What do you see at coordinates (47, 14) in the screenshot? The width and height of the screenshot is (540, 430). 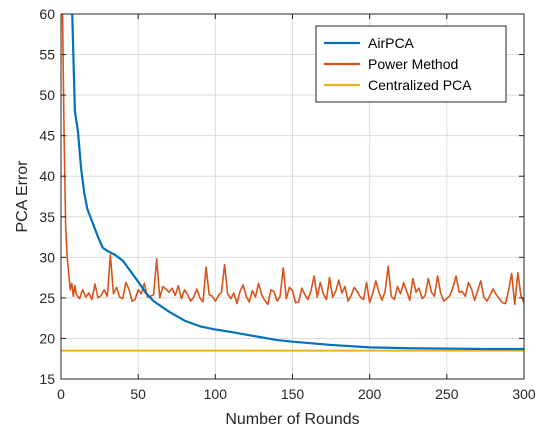 I see `y-tick-label-9: 60` at bounding box center [47, 14].